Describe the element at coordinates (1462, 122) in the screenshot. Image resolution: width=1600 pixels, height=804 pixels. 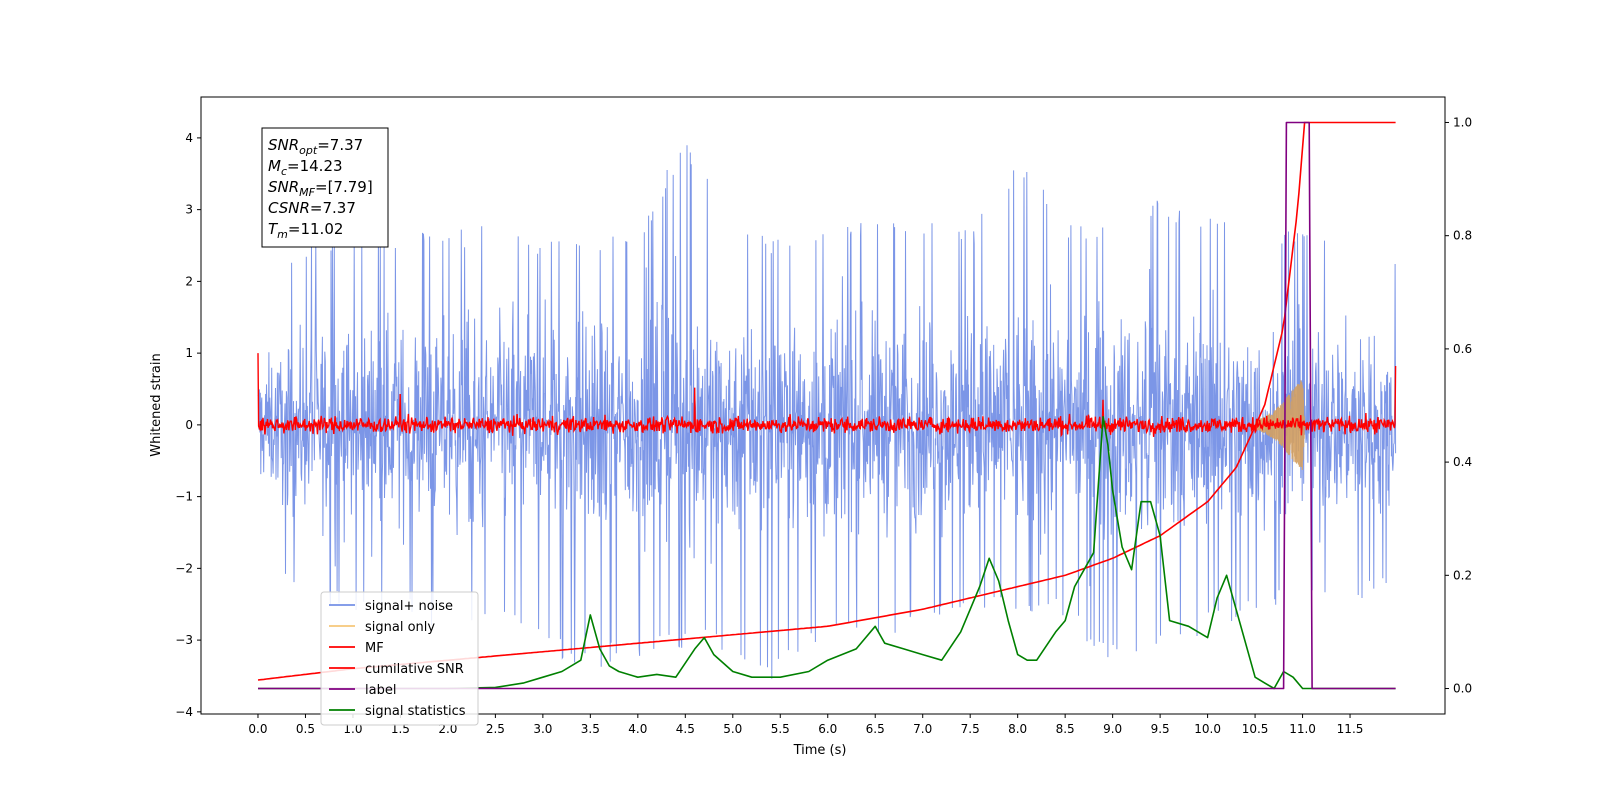
I see `y2-tick-label: 1.0` at that location.